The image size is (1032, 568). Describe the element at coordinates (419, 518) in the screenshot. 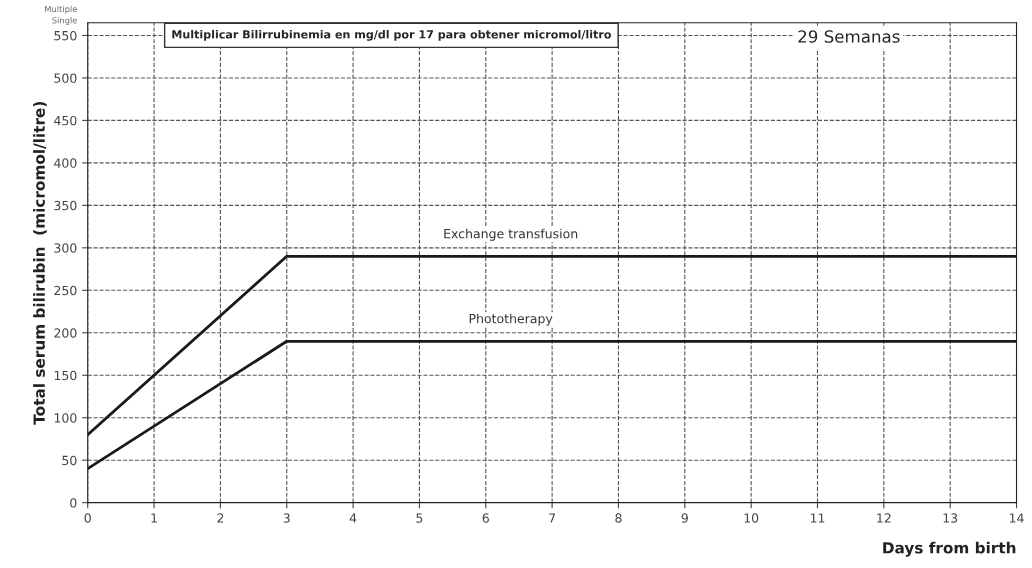

I see `x-tick-label: 5` at that location.